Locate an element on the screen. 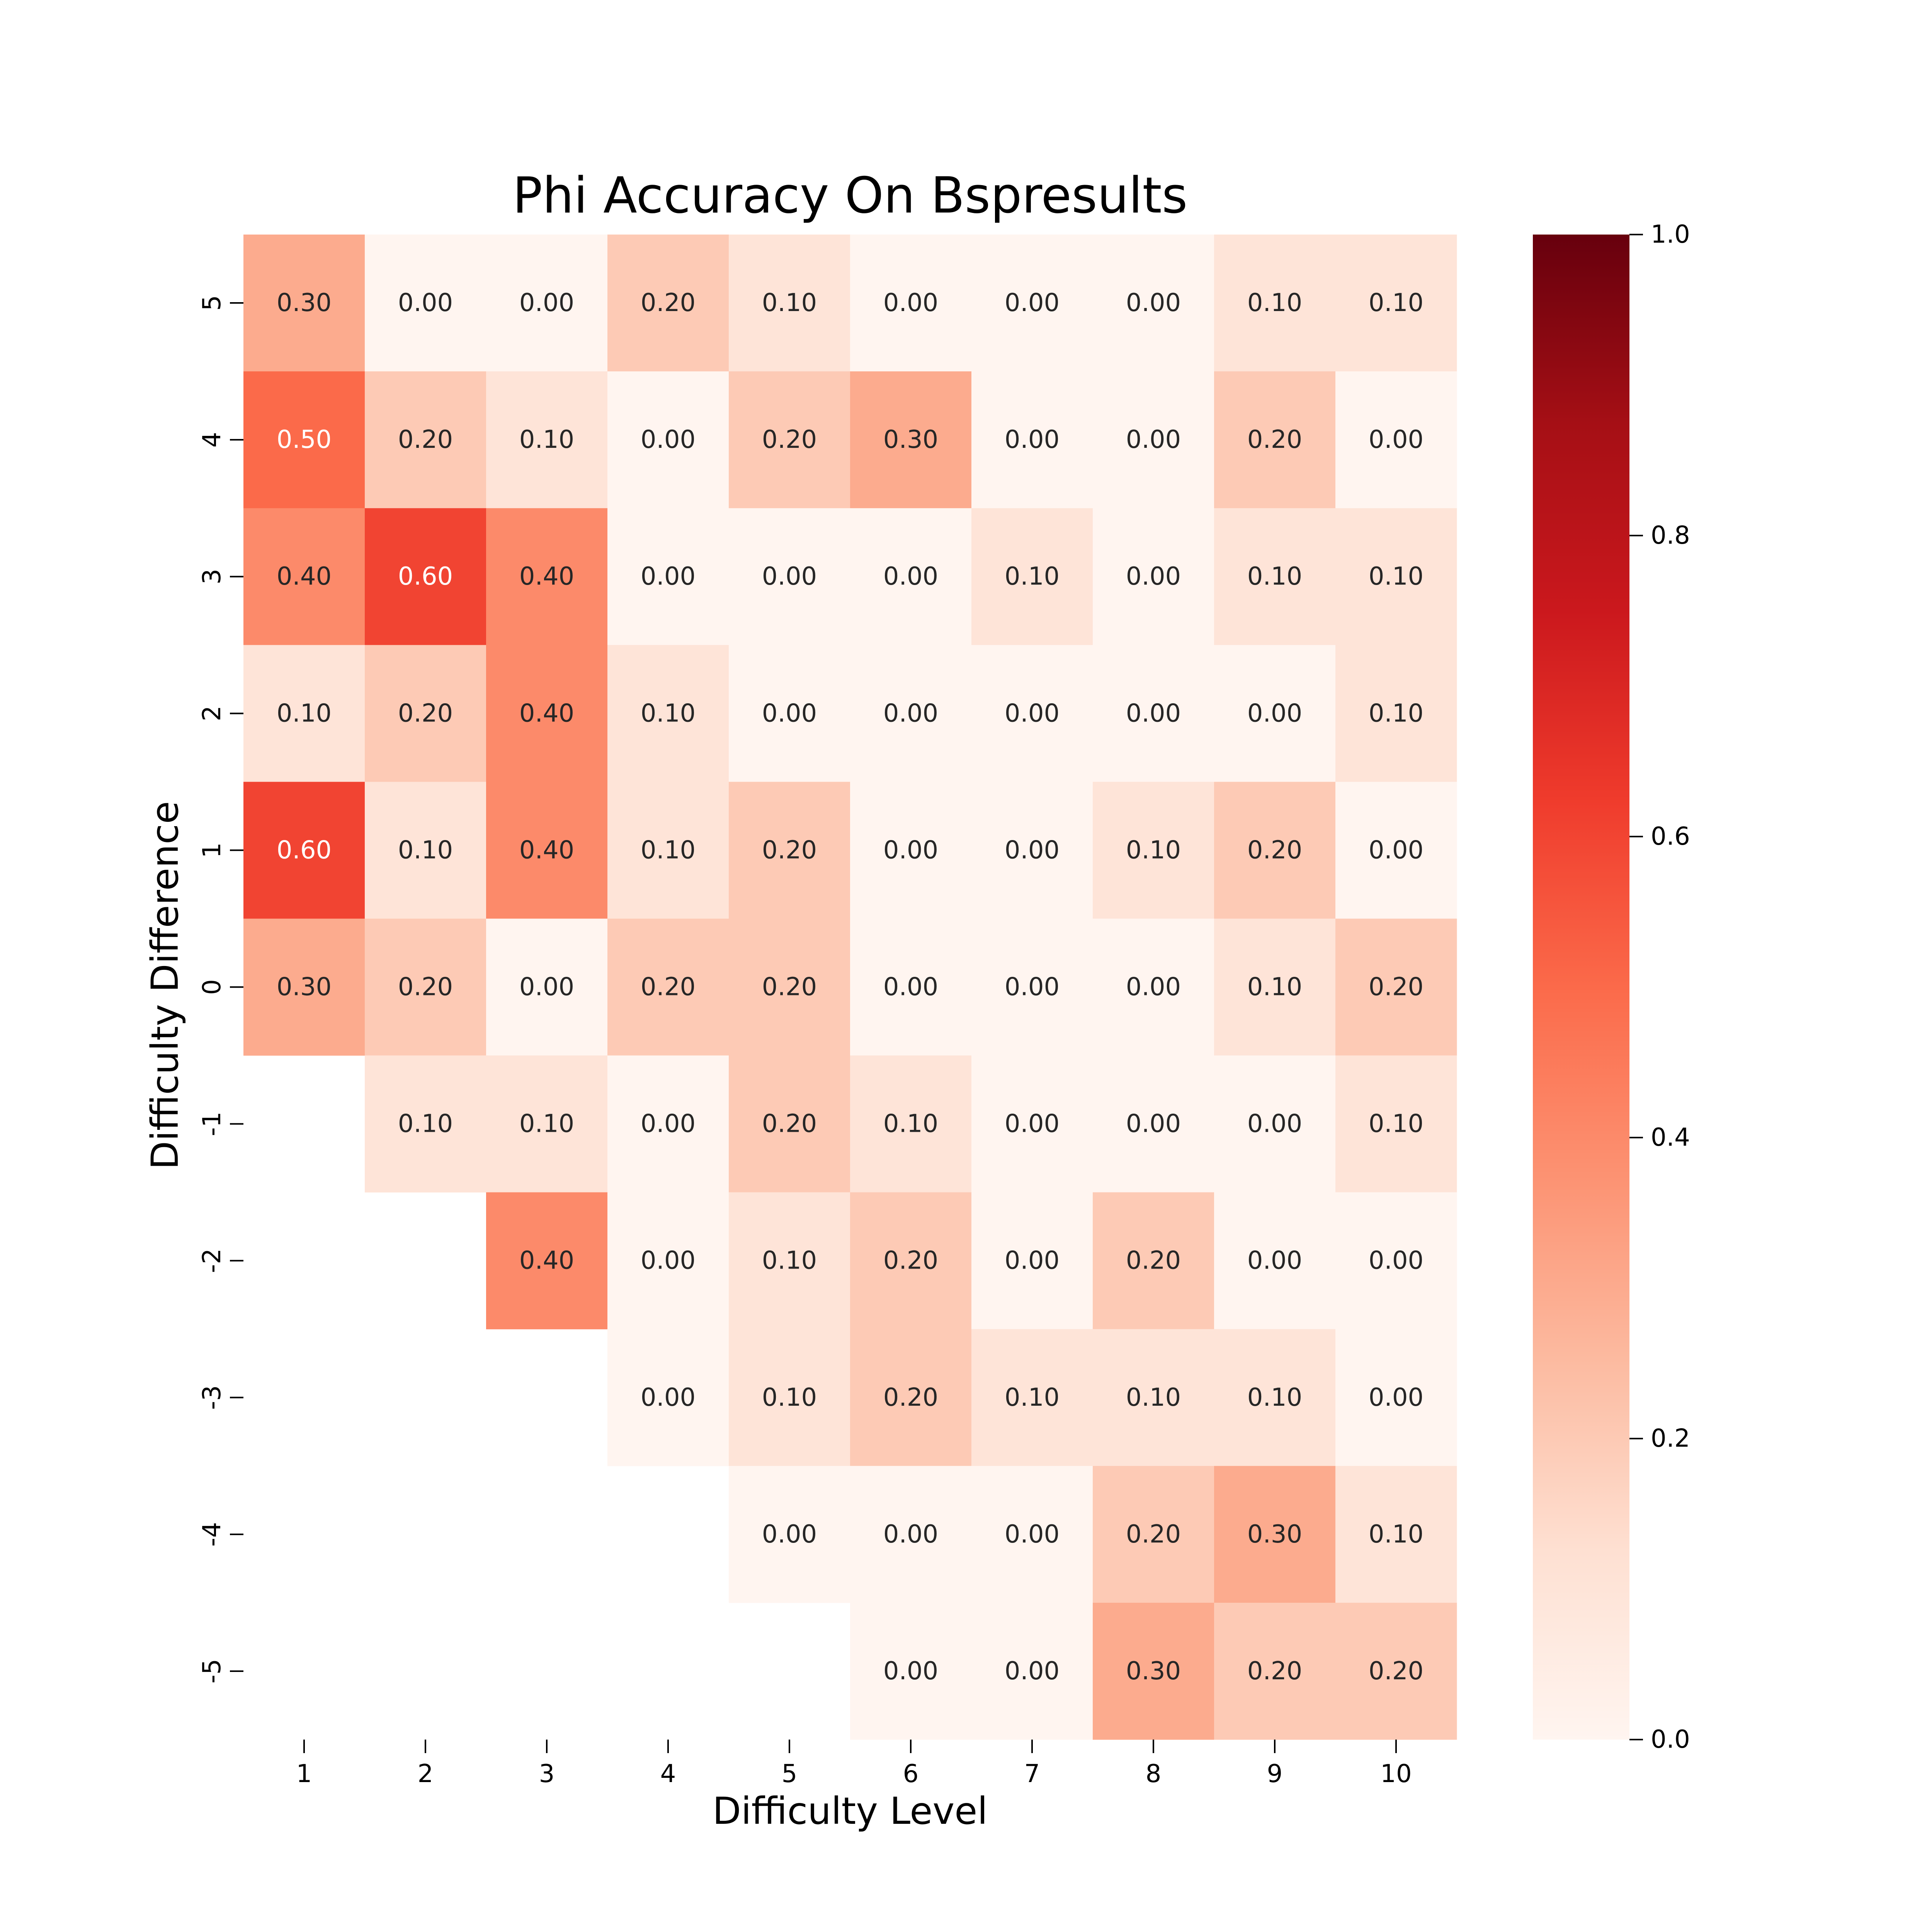 The image size is (1932, 1932). y-tick-label: -3 is located at coordinates (212, 1397).